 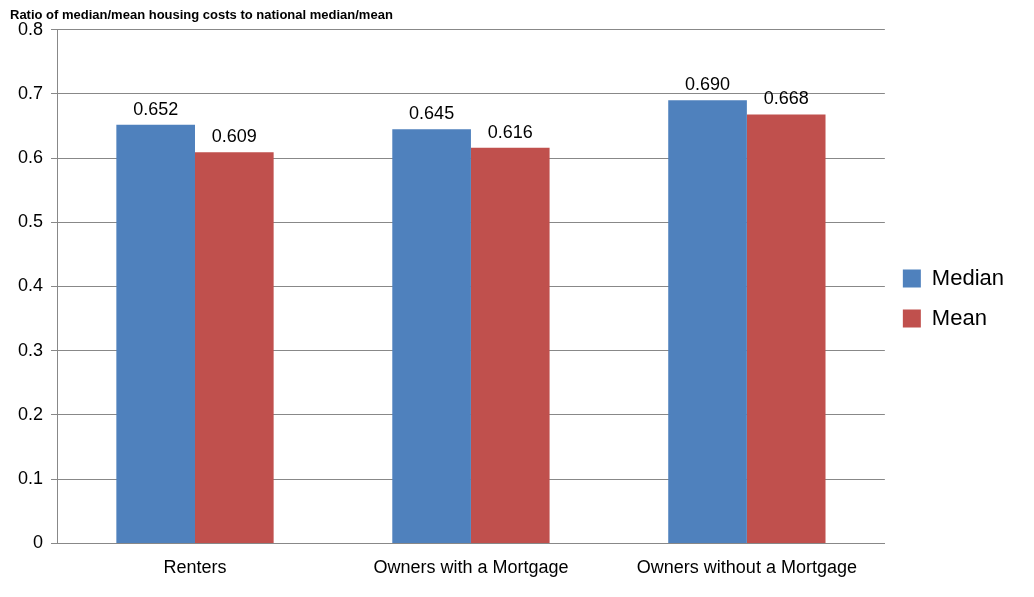 I want to click on x-tick-label: Owners without a Mortgage, so click(x=746, y=567).